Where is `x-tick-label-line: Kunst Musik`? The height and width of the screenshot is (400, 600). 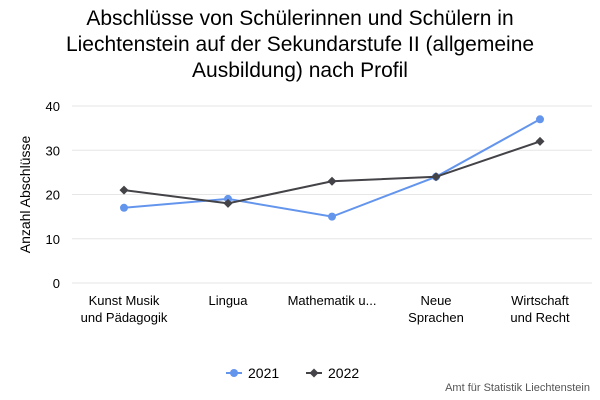 x-tick-label-line: Kunst Musik is located at coordinates (124, 300).